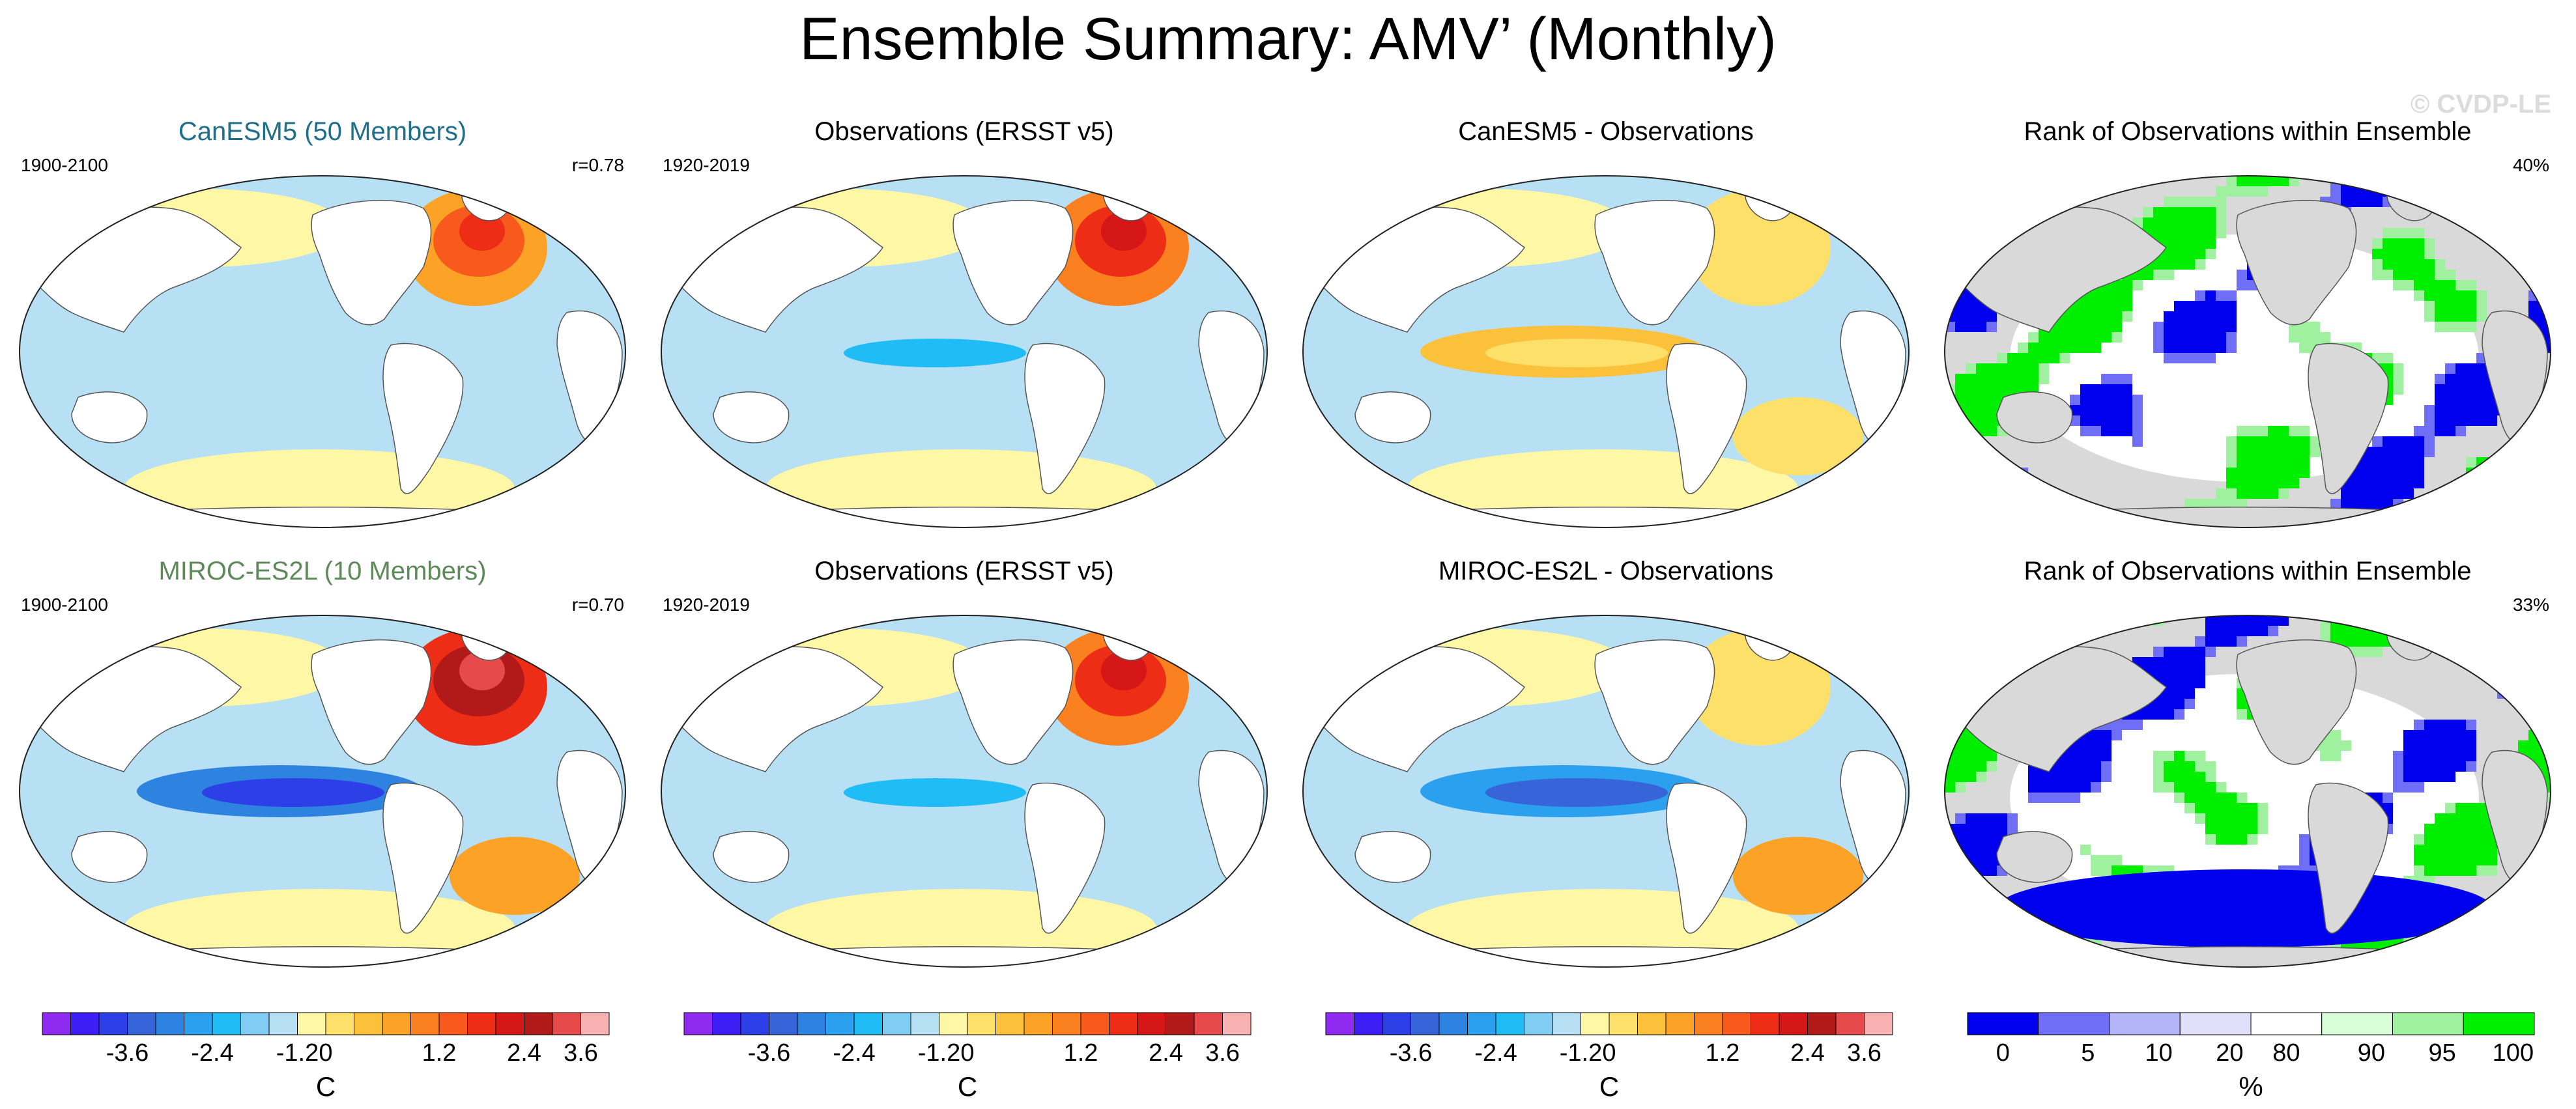 The width and height of the screenshot is (2576, 1109). What do you see at coordinates (2247, 517) in the screenshot?
I see `land-antarctica` at bounding box center [2247, 517].